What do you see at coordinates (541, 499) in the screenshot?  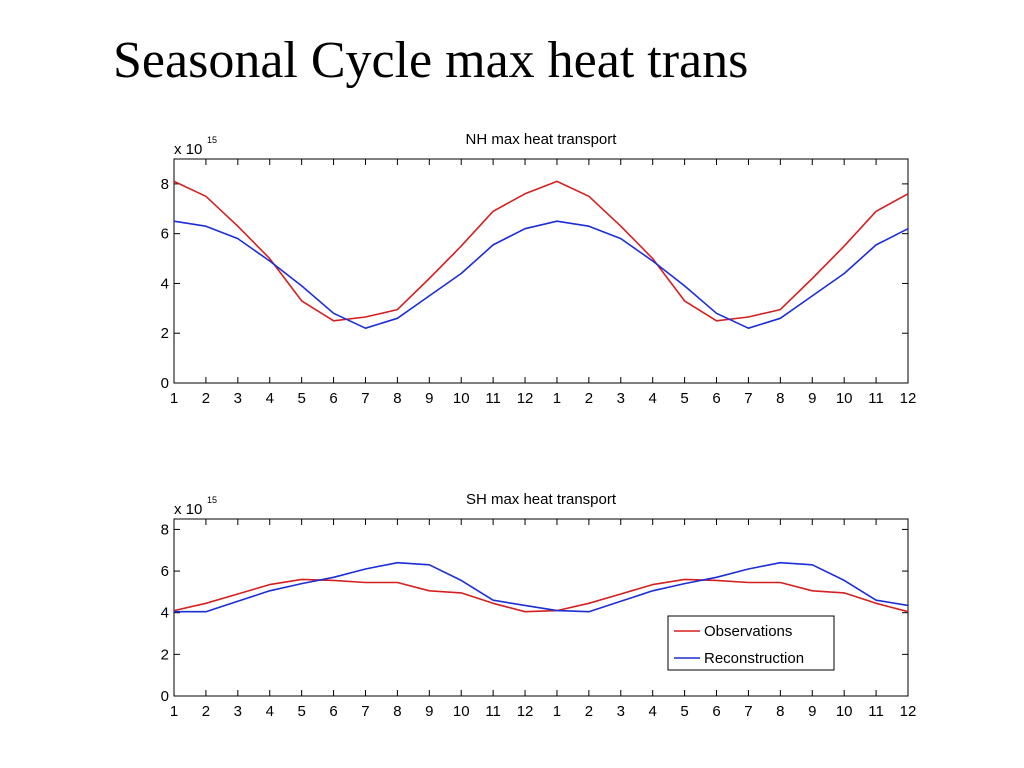 I see `chart-title: SH max heat transport` at bounding box center [541, 499].